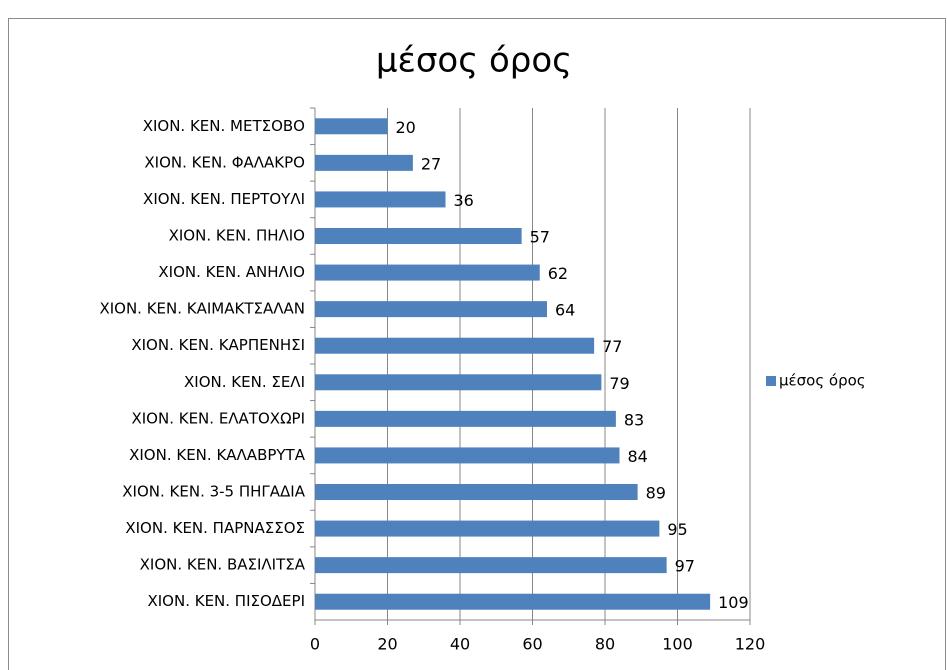 Image resolution: width=947 pixels, height=670 pixels. Describe the element at coordinates (218, 345) in the screenshot. I see `y-tick-label: ΧΙΟΝ. ΚΕΝ. ΚΑΡΠΕΝΗΣΙ` at that location.